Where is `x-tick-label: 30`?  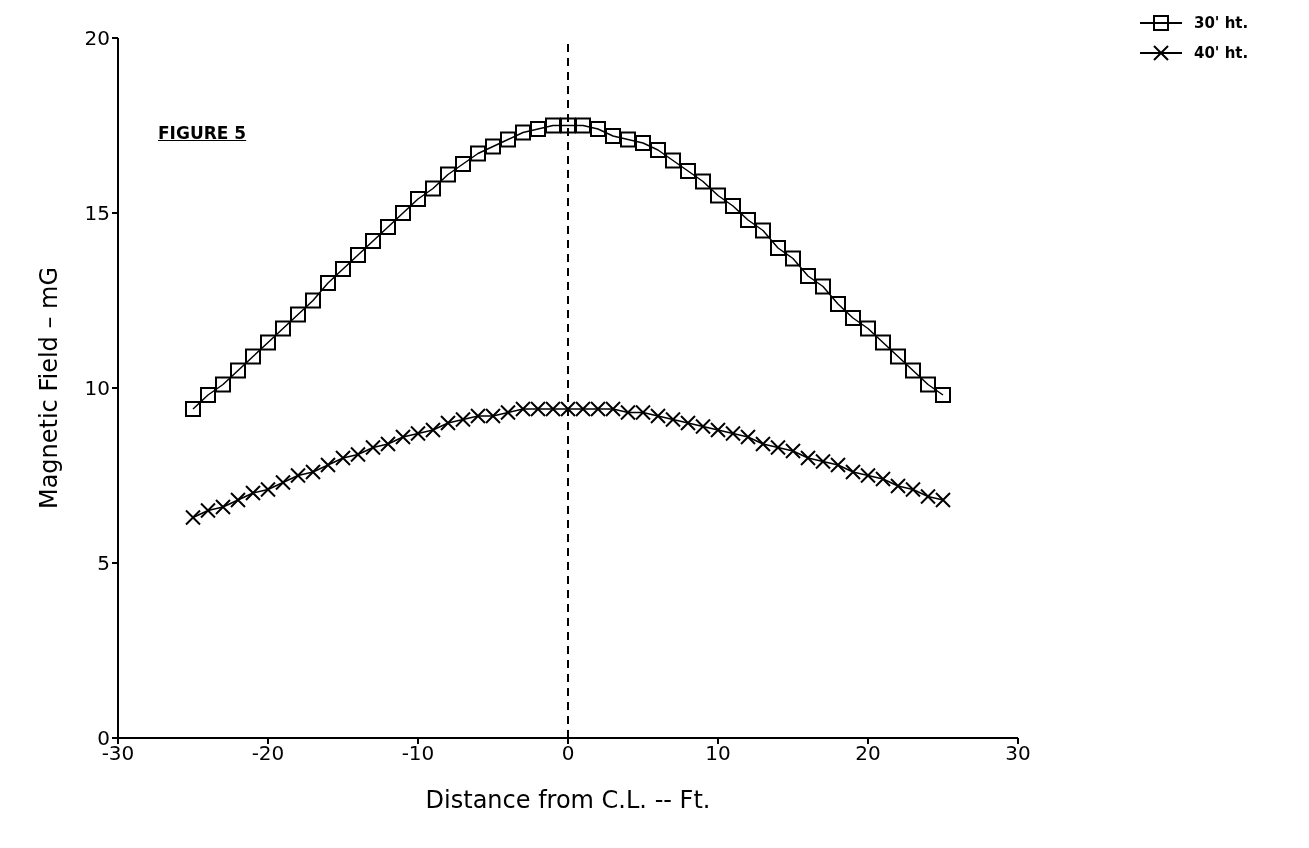 x-tick-label: 30 is located at coordinates (1018, 753).